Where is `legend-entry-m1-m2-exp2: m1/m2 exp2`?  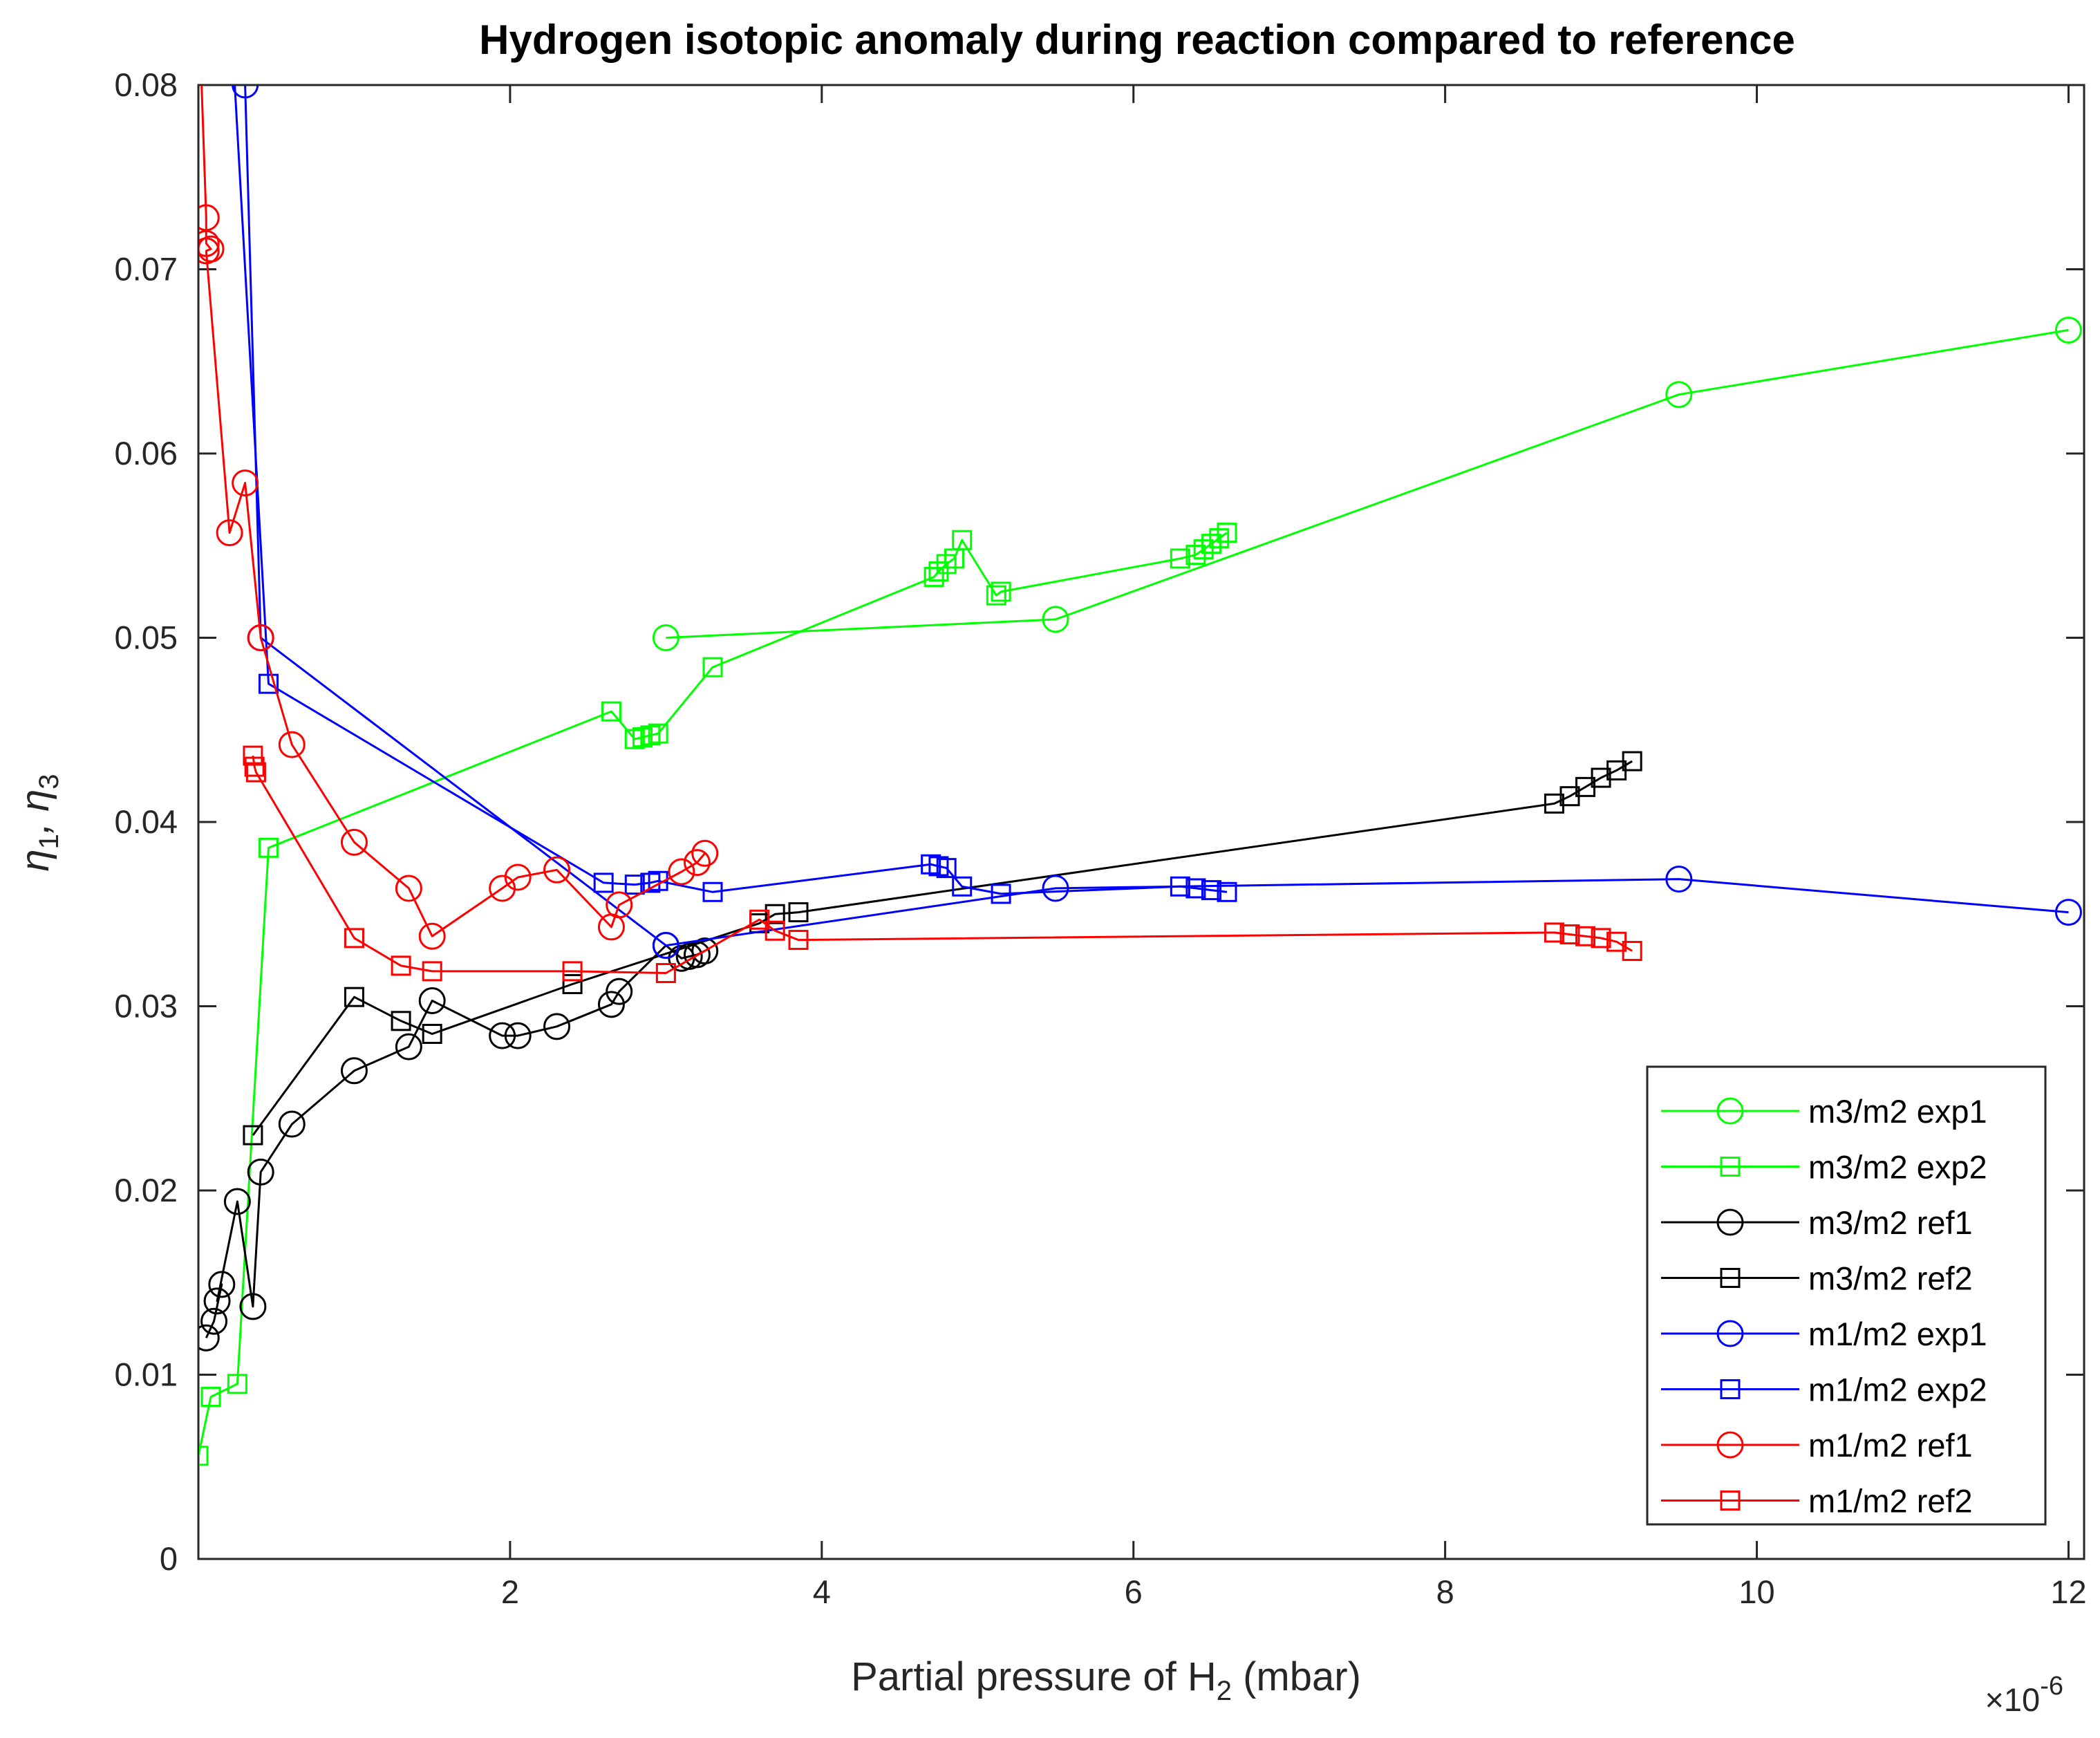 legend-entry-m1-m2-exp2: m1/m2 exp2 is located at coordinates (1824, 1390).